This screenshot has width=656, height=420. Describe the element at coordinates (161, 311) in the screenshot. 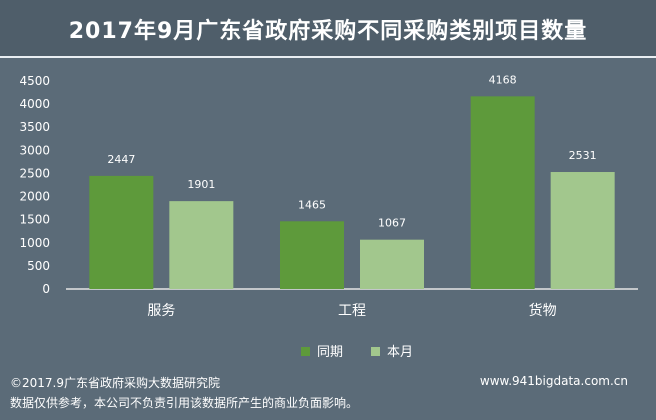

I see `category-label: 服务` at that location.